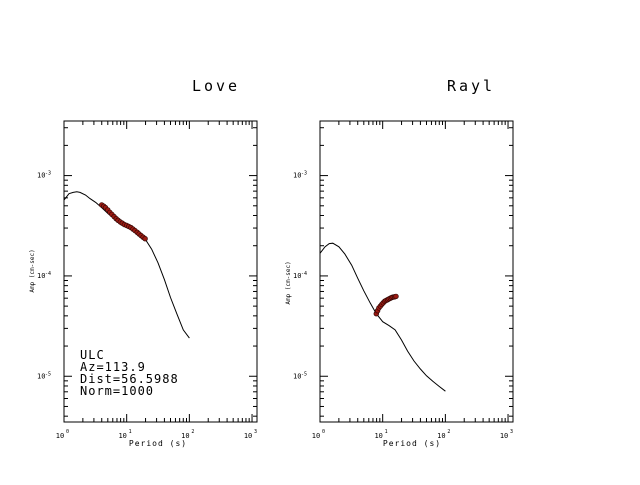  What do you see at coordinates (158, 443) in the screenshot?
I see `x-axis-label-love: Period (s)` at bounding box center [158, 443].